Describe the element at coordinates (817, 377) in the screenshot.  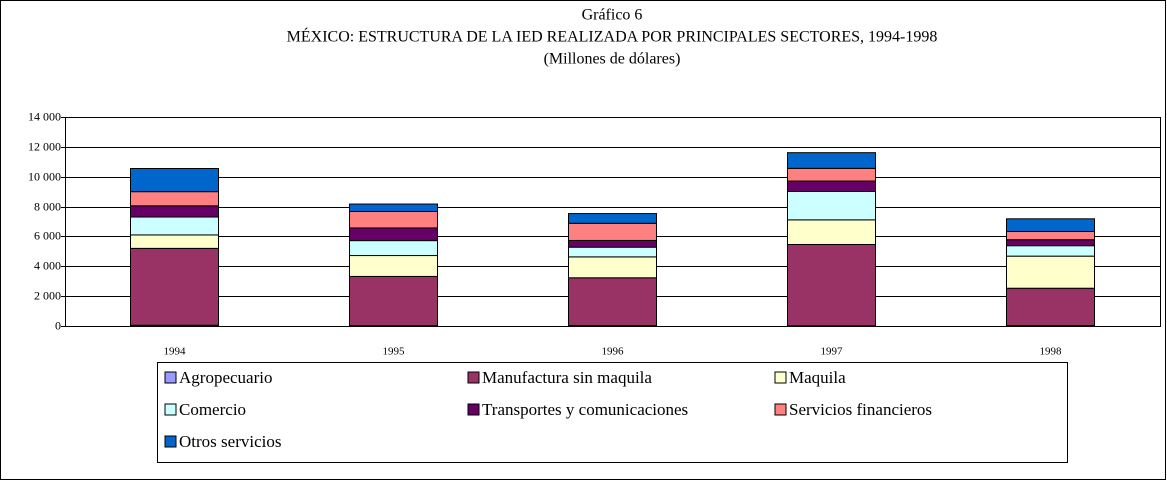
I see `legend-label: Maquila` at that location.